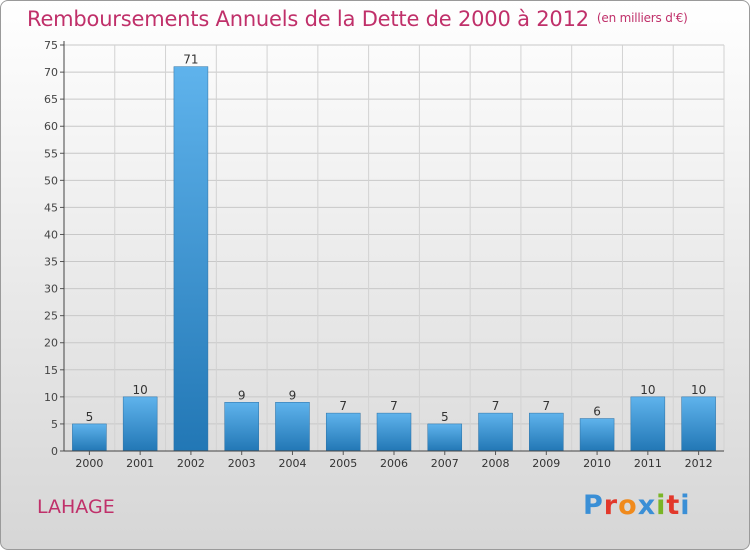  What do you see at coordinates (54, 451) in the screenshot?
I see `y-tick-label: 0` at bounding box center [54, 451].